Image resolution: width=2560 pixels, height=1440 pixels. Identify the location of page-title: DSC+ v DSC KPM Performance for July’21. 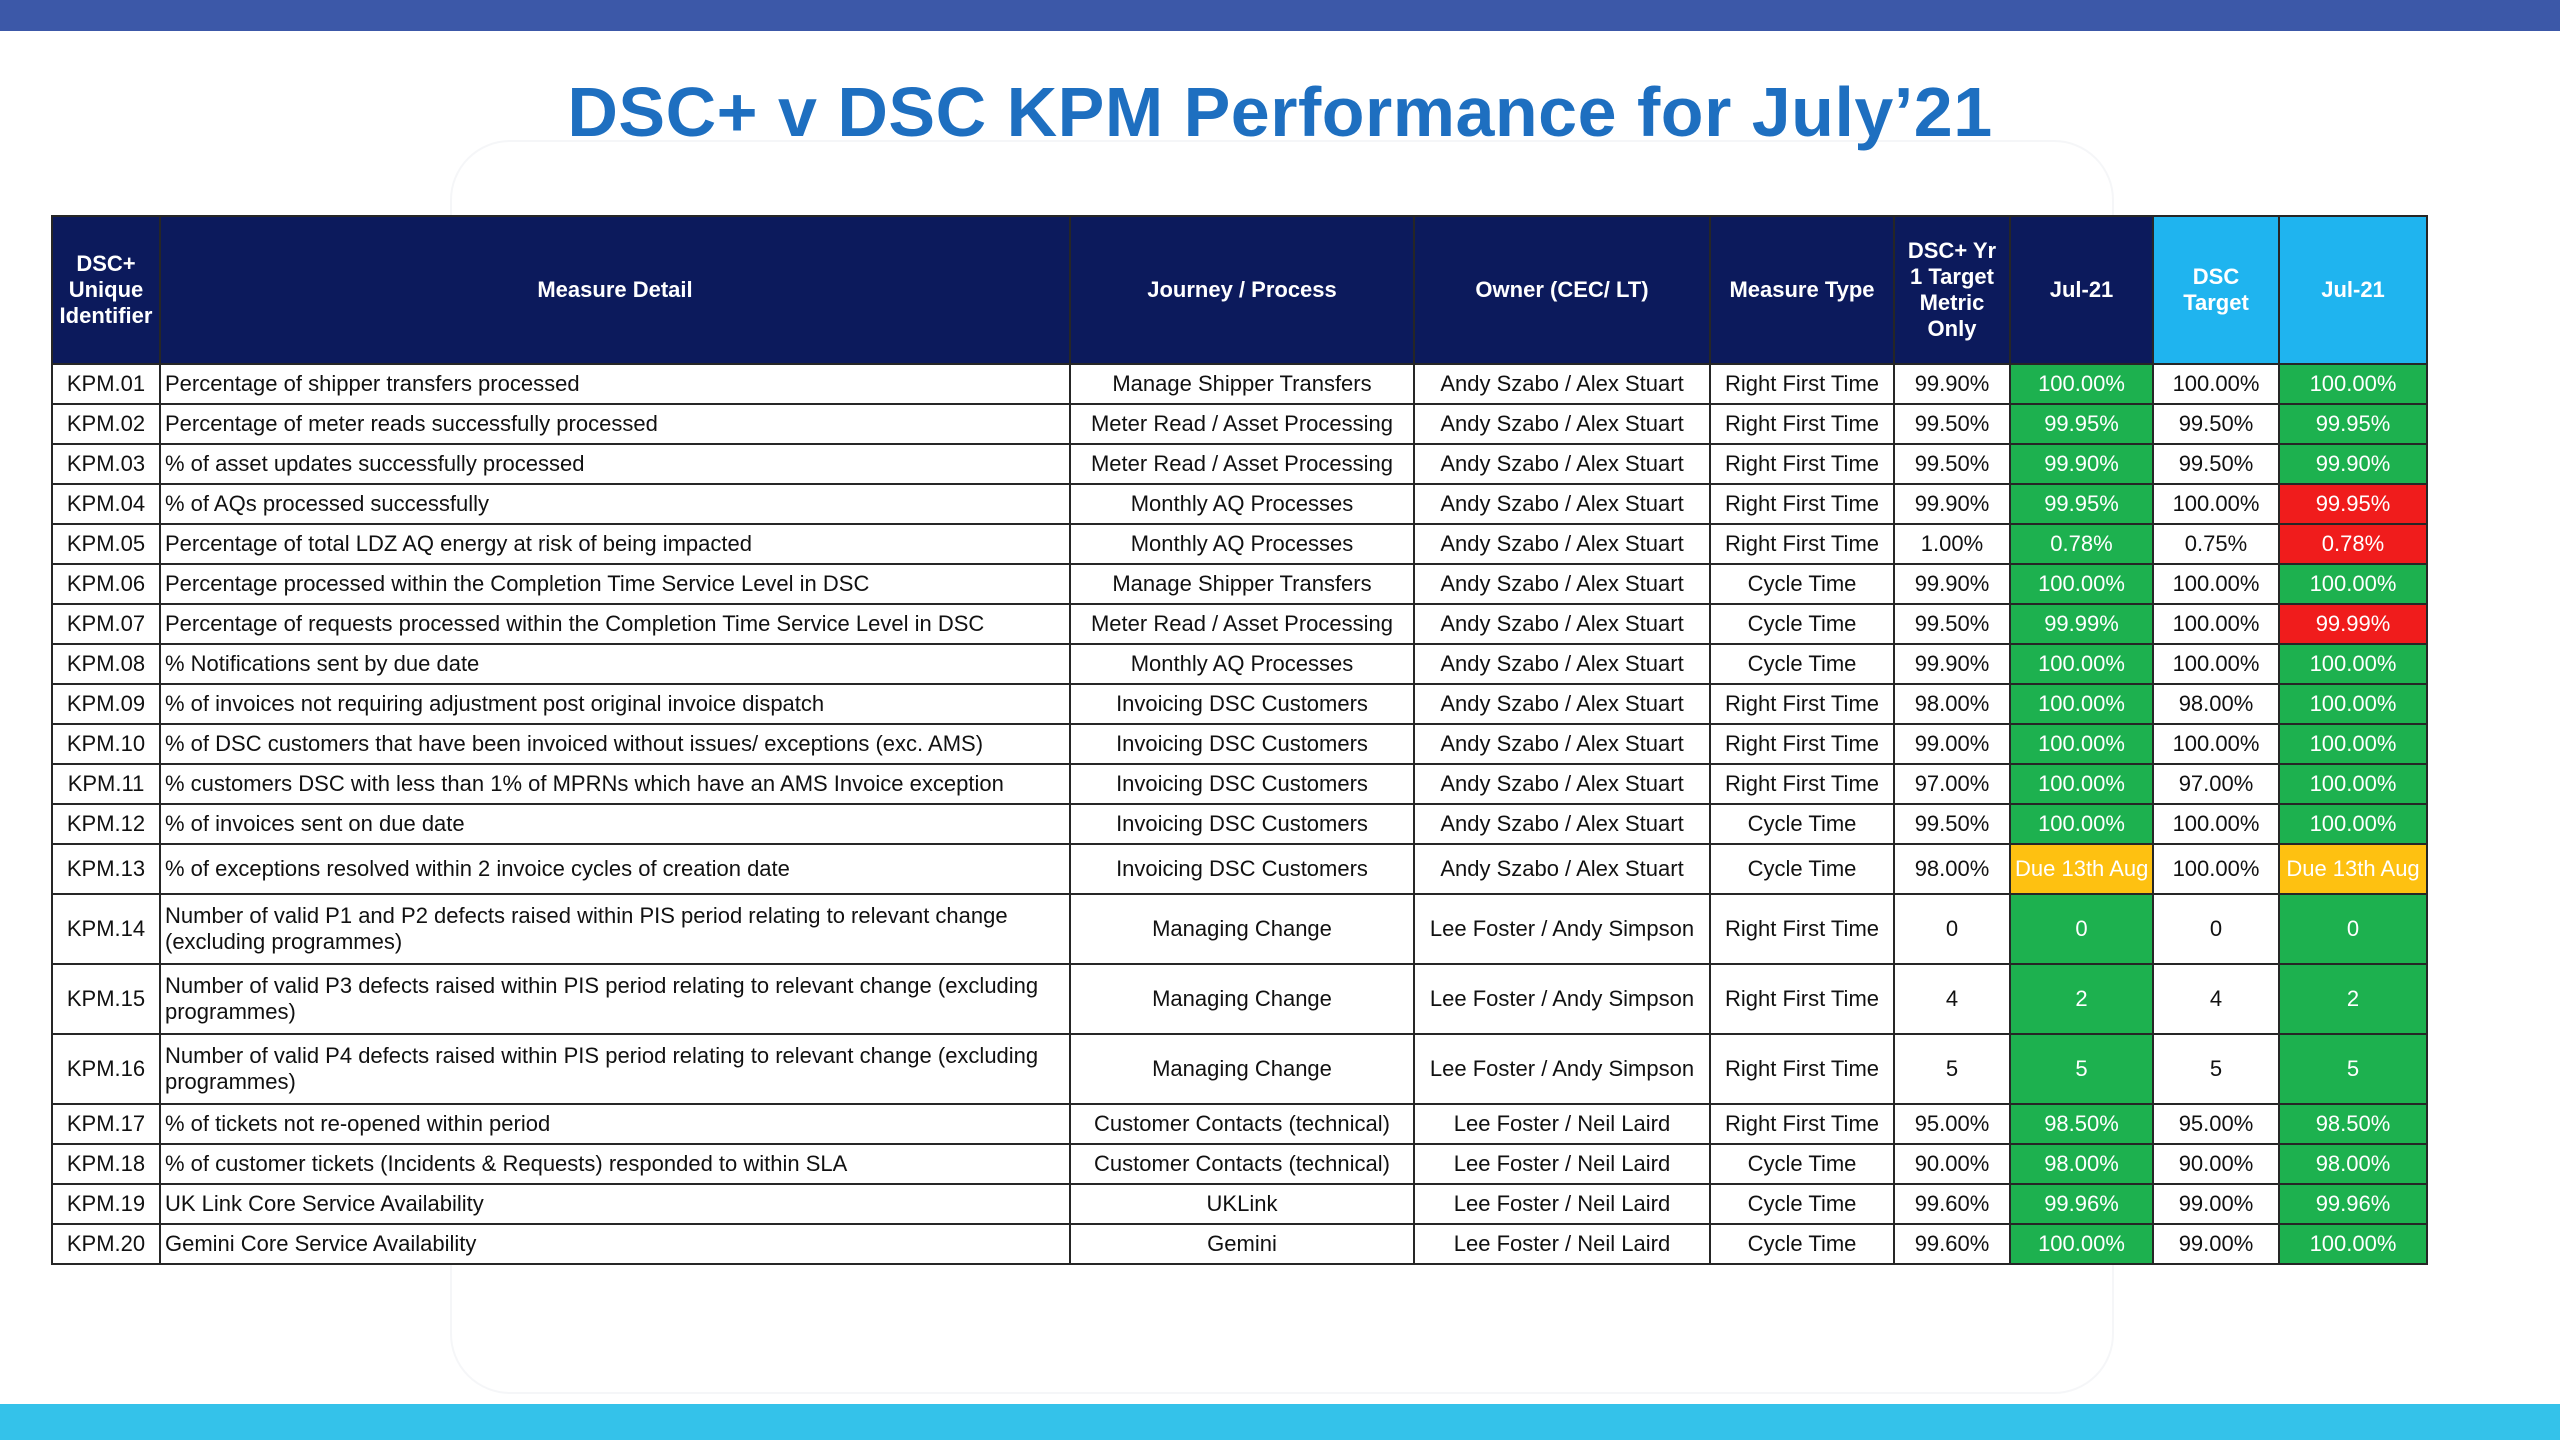
(1280, 112).